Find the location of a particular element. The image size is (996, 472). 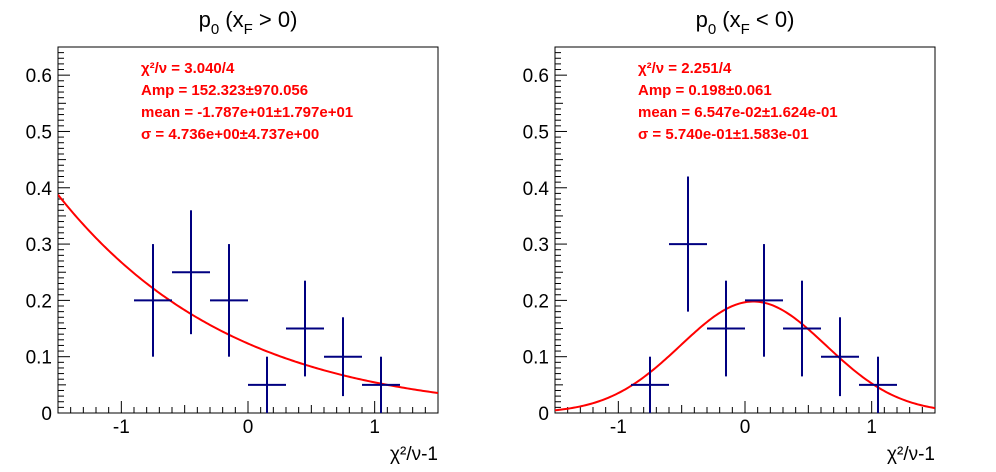

title-part-close: > 0) is located at coordinates (275, 19).